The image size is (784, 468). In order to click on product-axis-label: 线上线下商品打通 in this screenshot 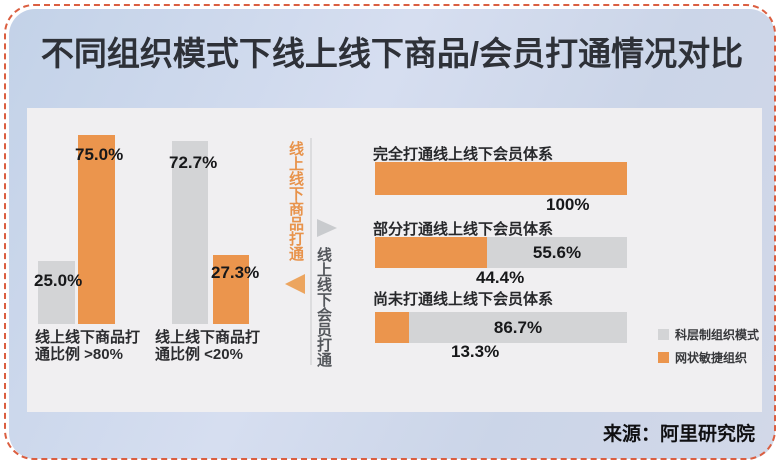, I will do `click(295, 201)`.